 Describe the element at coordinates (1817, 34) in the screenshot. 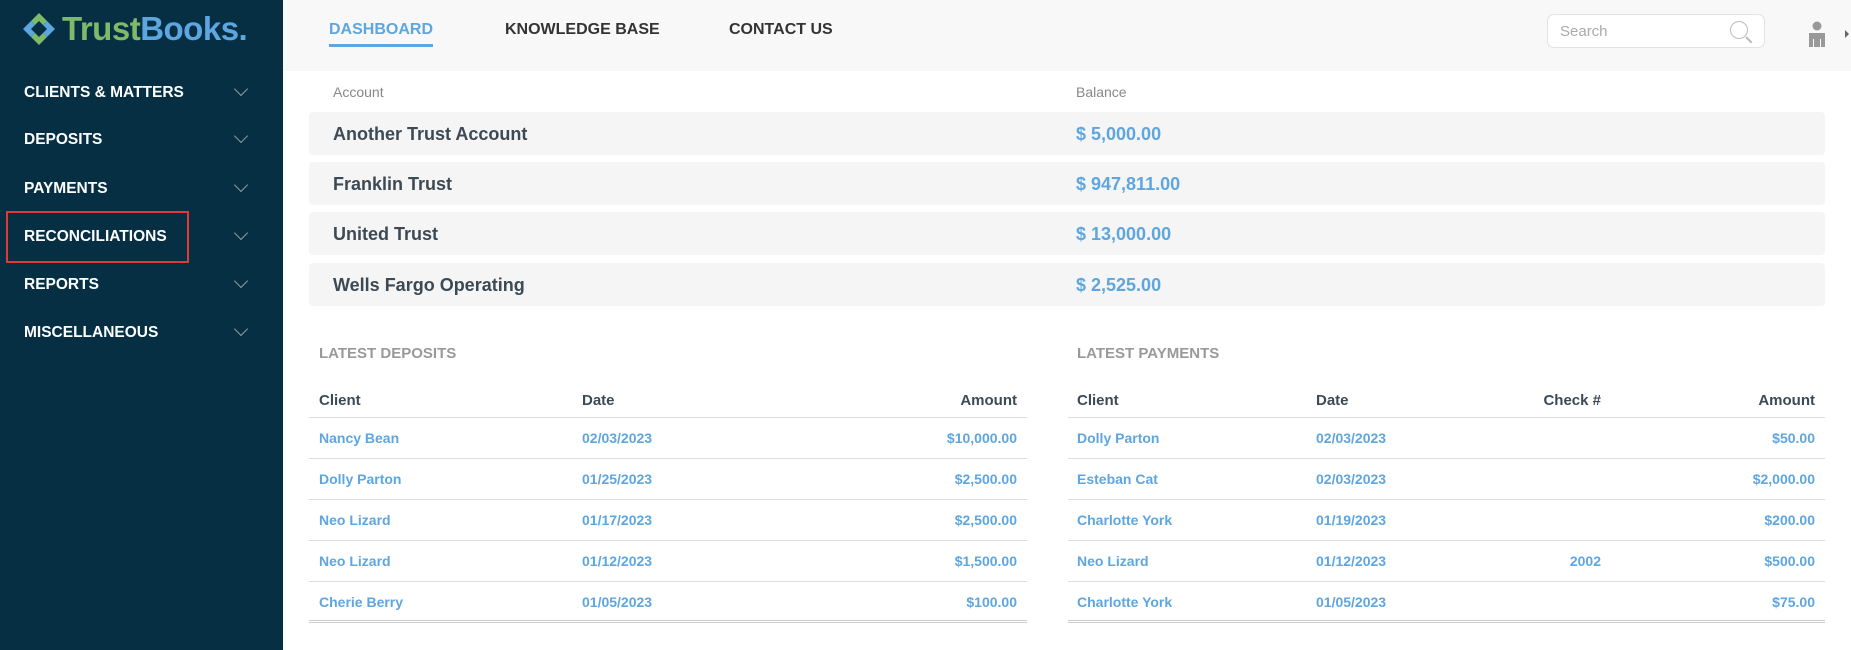

I see `user-avatar-icon` at that location.